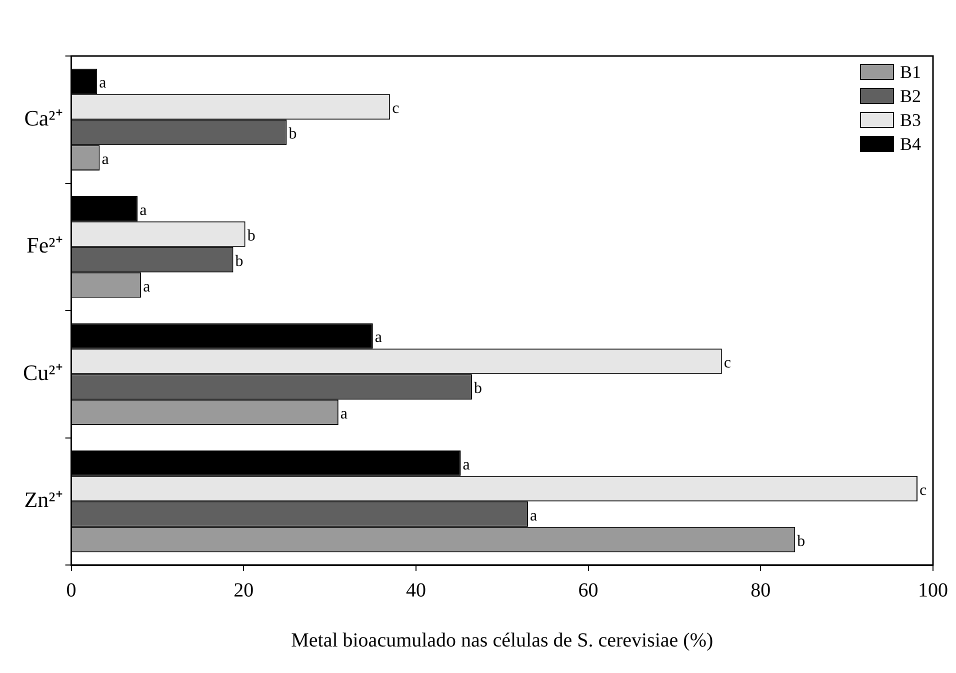  I want to click on x-tick-label: 40, so click(416, 590).